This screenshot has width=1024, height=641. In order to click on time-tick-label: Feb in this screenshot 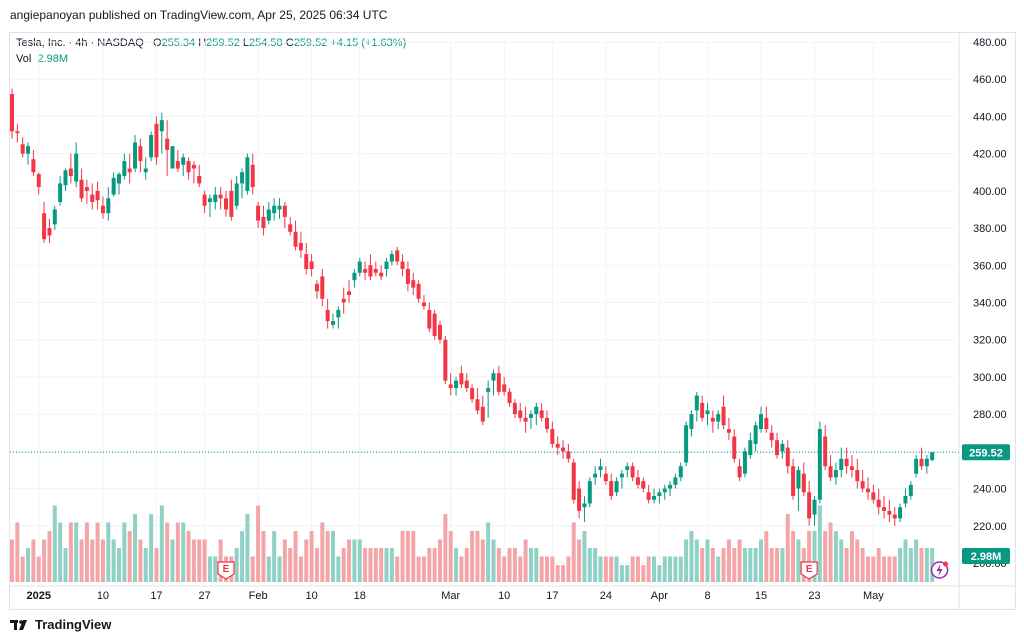, I will do `click(258, 596)`.